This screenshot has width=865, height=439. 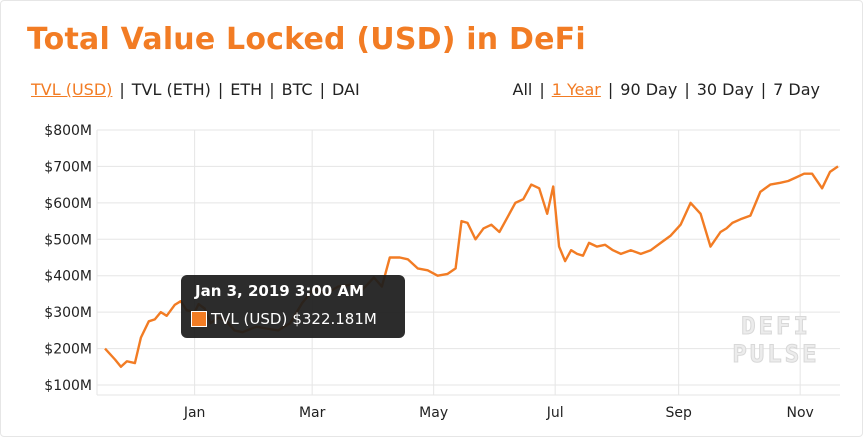 I want to click on range-tabs: All | 1 Year | 90 Day | 30 Day | 7 Day, so click(x=667, y=89).